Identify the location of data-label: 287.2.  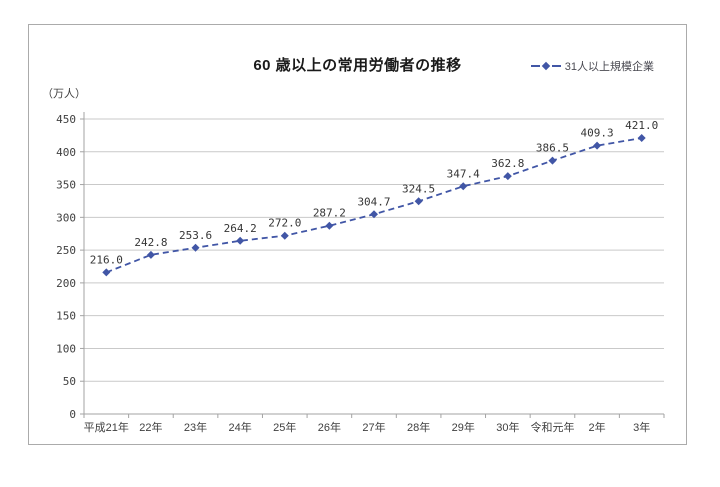
(329, 213).